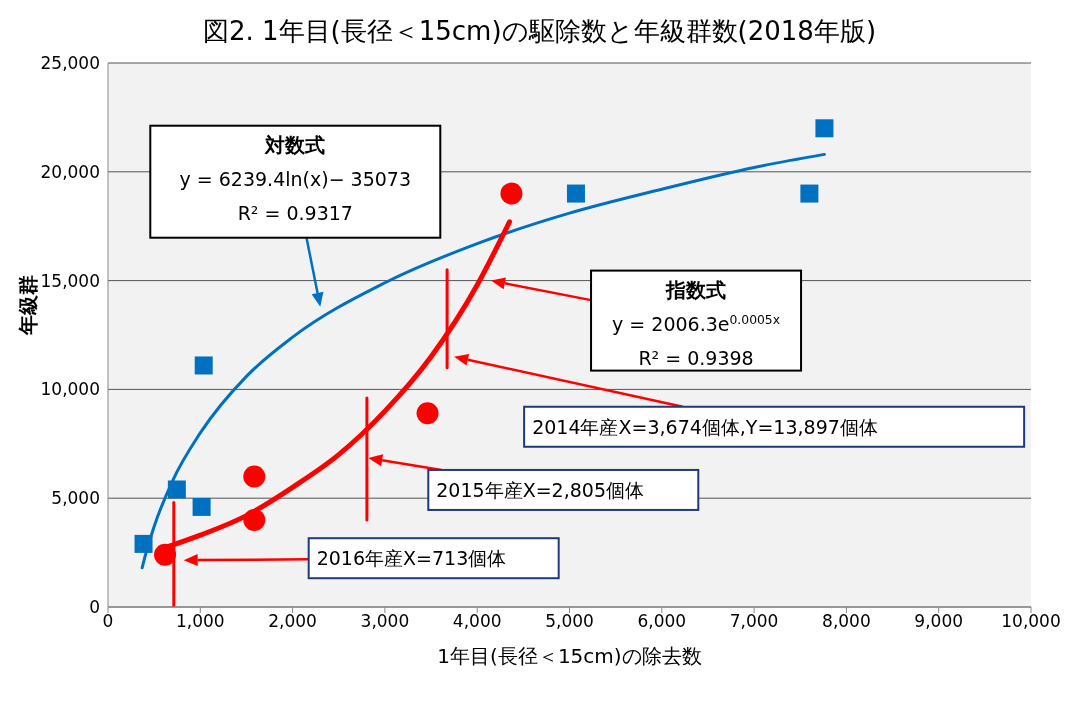 Image resolution: width=1079 pixels, height=708 pixels. Describe the element at coordinates (385, 621) in the screenshot. I see `x-tick-label: 3,000` at that location.